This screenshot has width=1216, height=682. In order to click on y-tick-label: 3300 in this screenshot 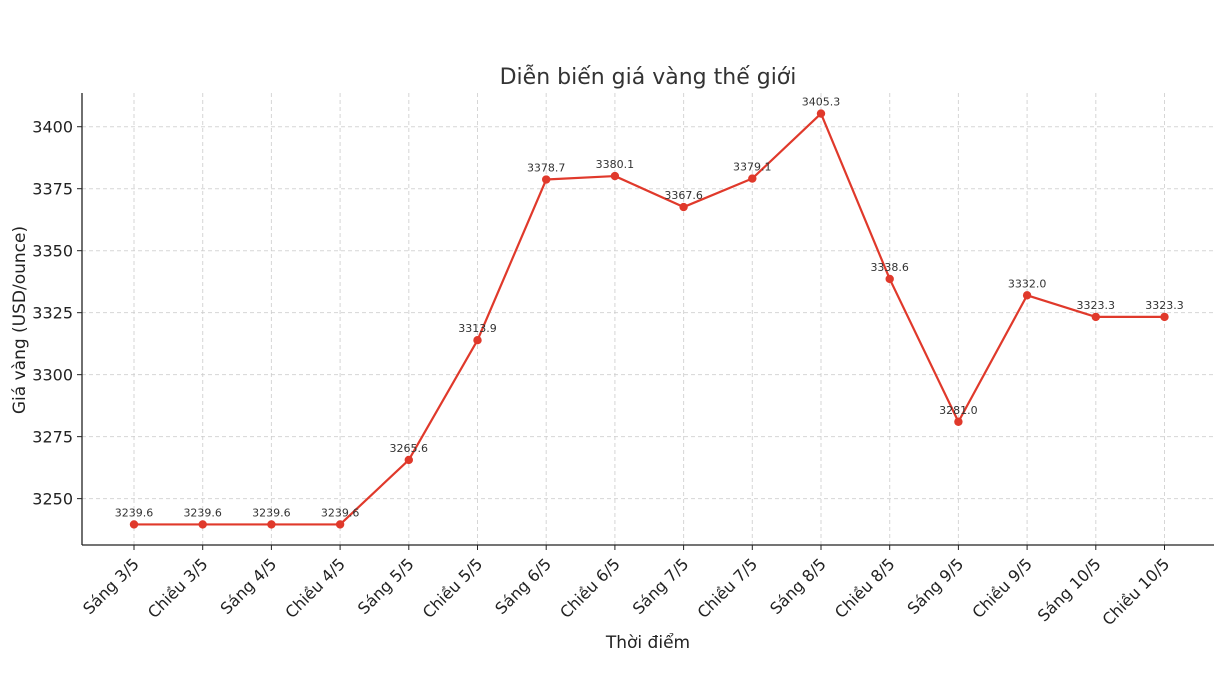, I will do `click(52, 375)`.